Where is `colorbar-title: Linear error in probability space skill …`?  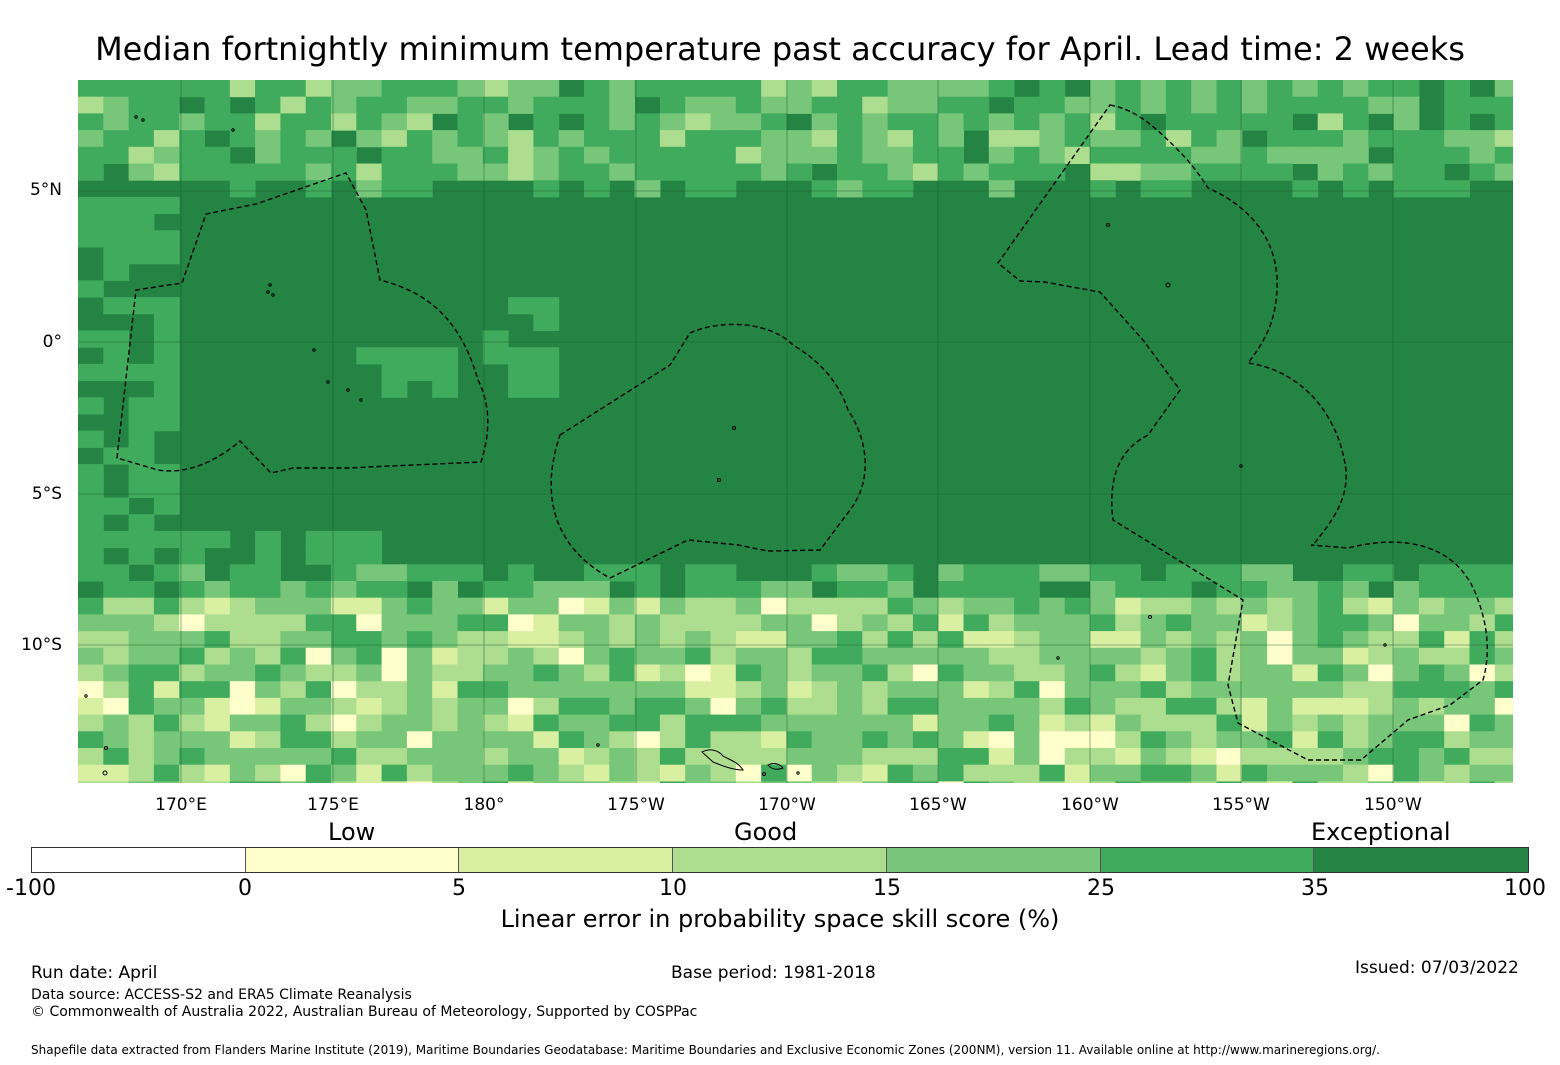
colorbar-title: Linear error in probability space skill … is located at coordinates (780, 919).